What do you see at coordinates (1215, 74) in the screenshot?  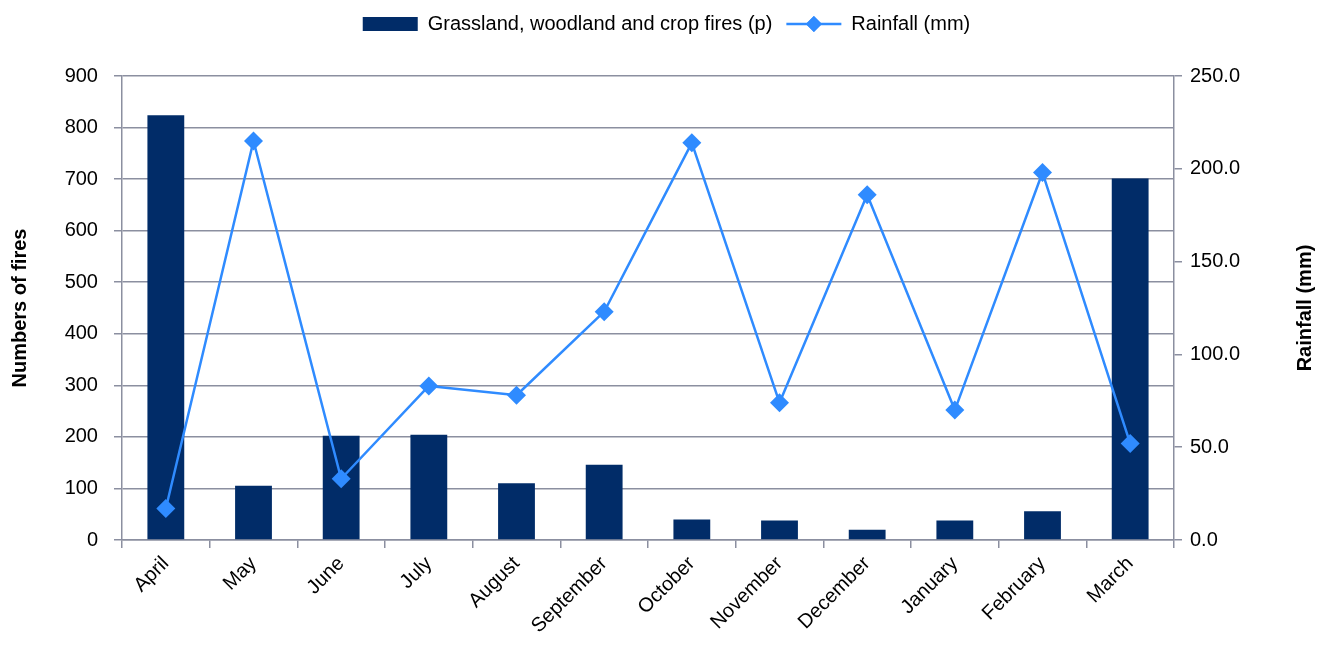 I see `y2-tick-label: 250.0` at bounding box center [1215, 74].